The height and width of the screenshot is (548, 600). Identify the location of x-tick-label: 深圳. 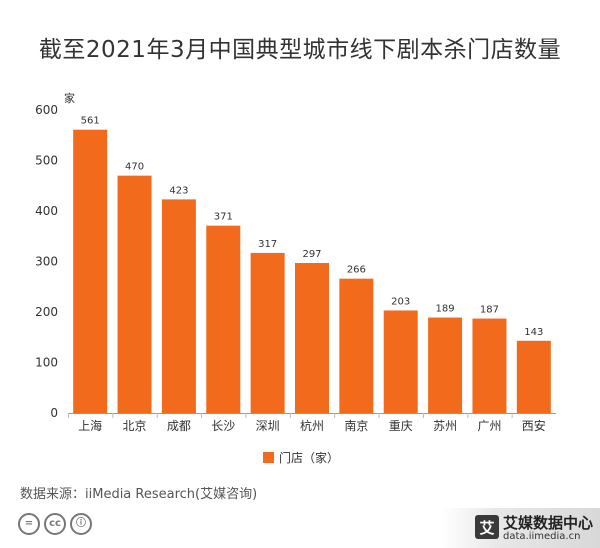
(268, 426).